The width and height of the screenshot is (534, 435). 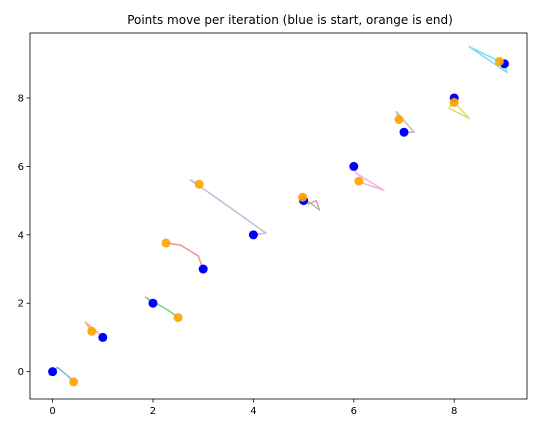 I want to click on y-tick-label: 4, so click(x=21, y=235).